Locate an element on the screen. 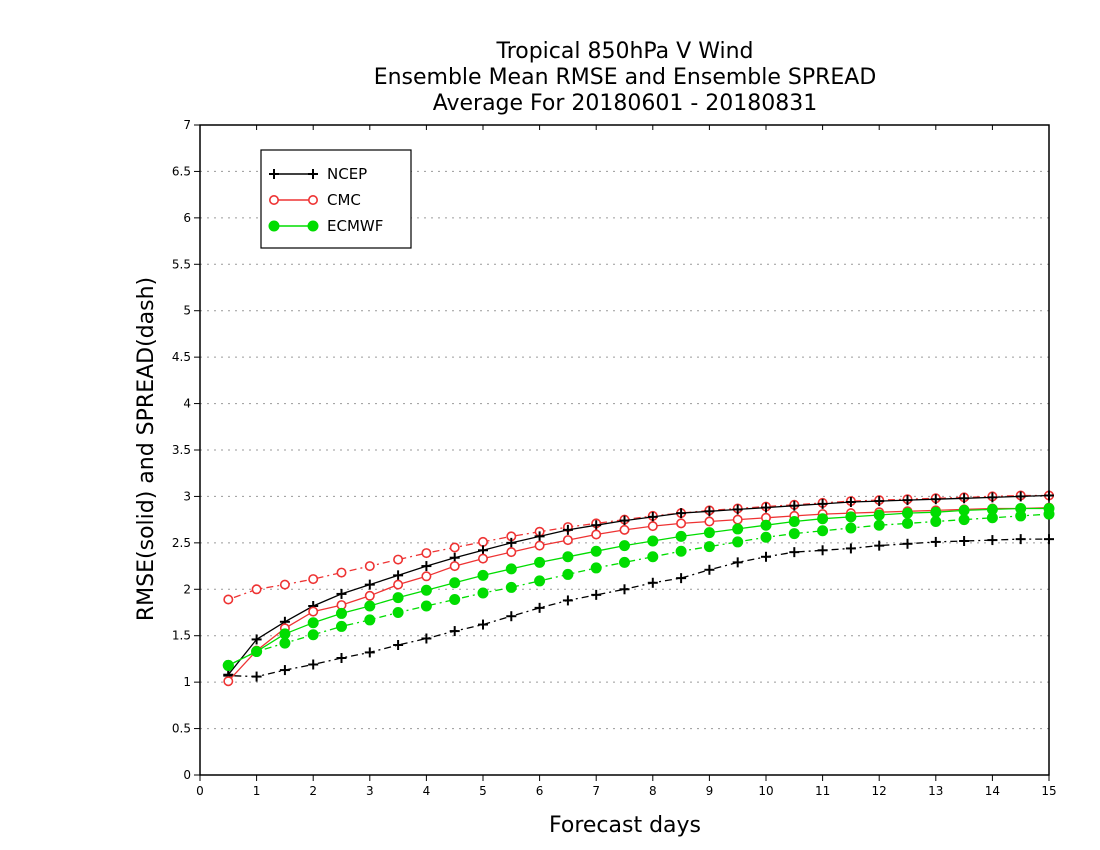 The height and width of the screenshot is (850, 1100). legend-entry-ecmwf: ECMWF is located at coordinates (325, 226).